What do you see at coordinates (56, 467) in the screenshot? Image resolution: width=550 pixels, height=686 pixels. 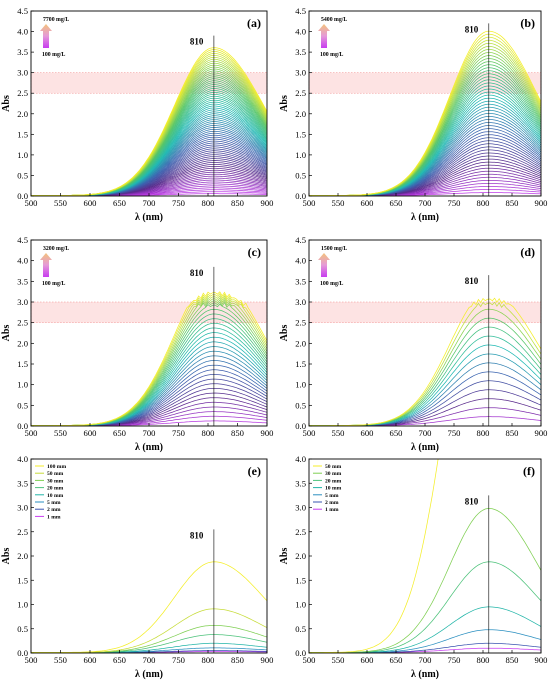 I see `legend-entry: 100 mm` at bounding box center [56, 467].